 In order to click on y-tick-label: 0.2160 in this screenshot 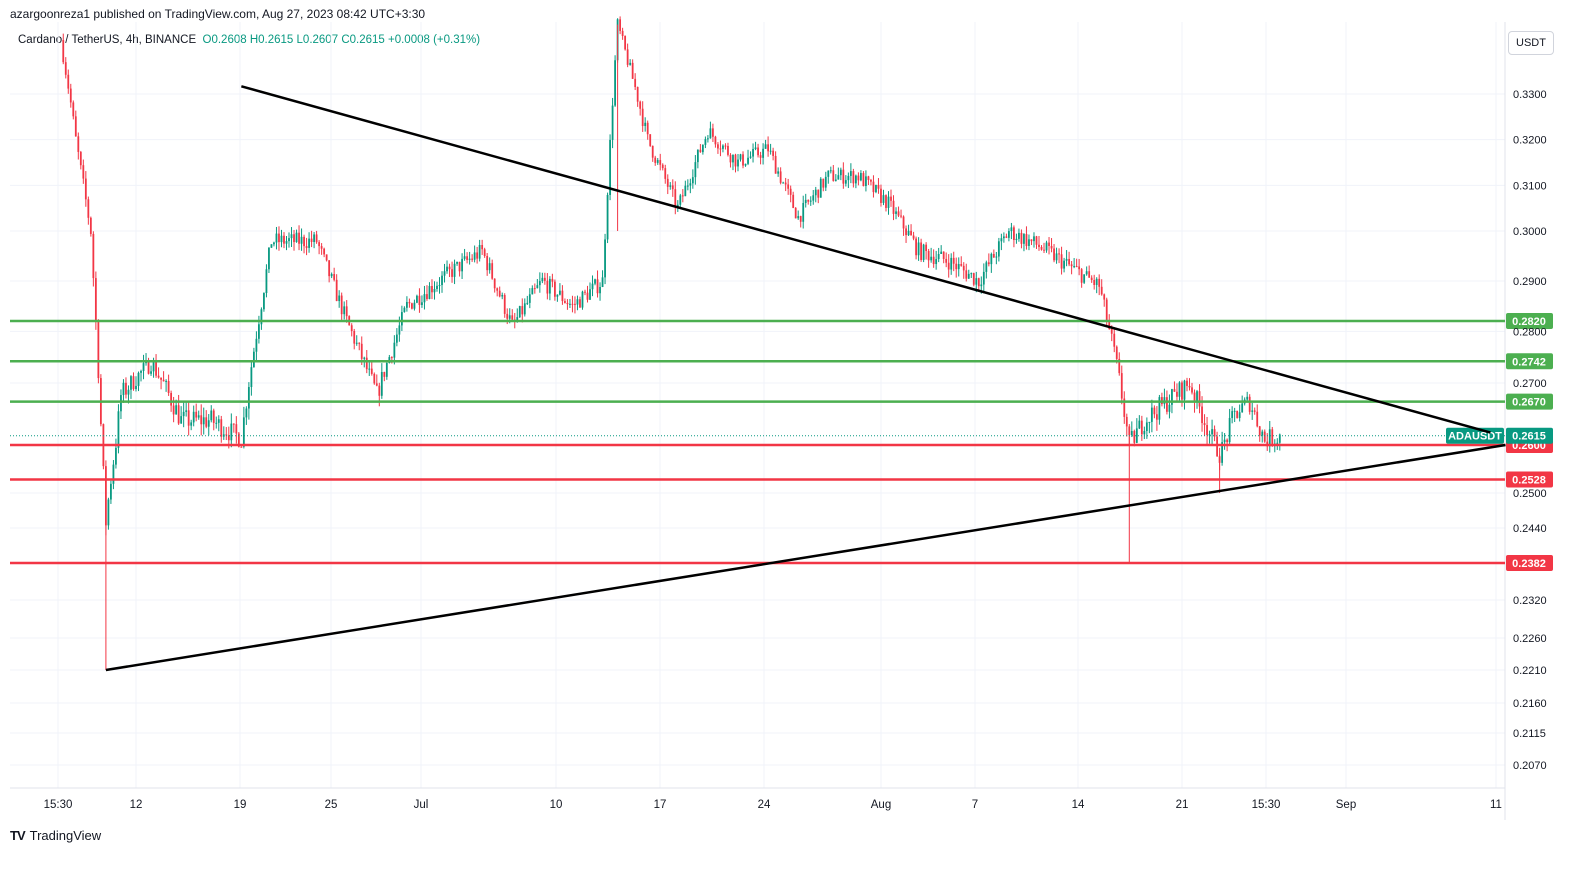, I will do `click(1530, 704)`.